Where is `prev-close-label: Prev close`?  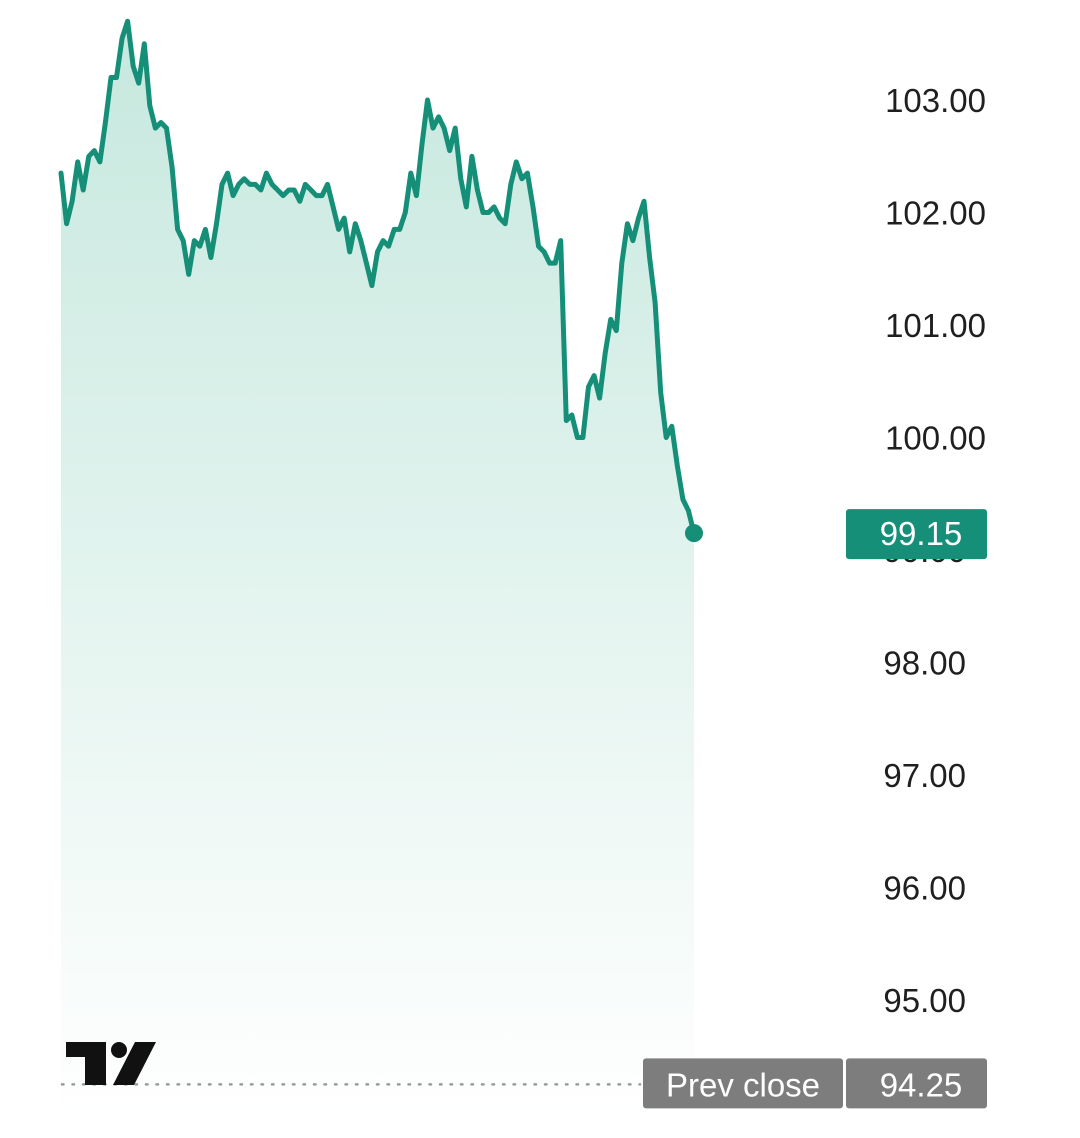 prev-close-label: Prev close is located at coordinates (743, 1084).